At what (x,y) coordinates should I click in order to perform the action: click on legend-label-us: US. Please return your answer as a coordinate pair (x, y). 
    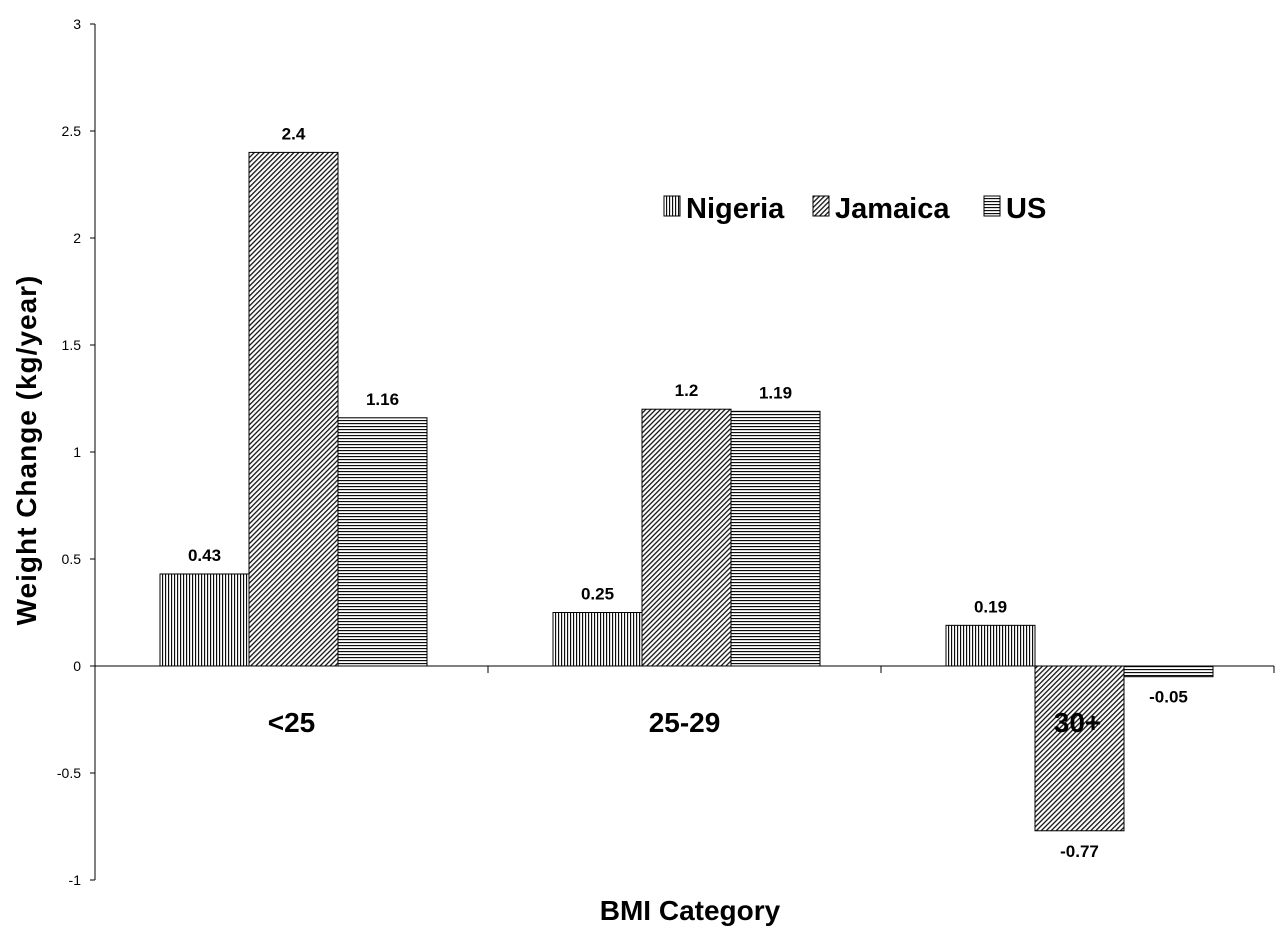
    Looking at the image, I should click on (1026, 209).